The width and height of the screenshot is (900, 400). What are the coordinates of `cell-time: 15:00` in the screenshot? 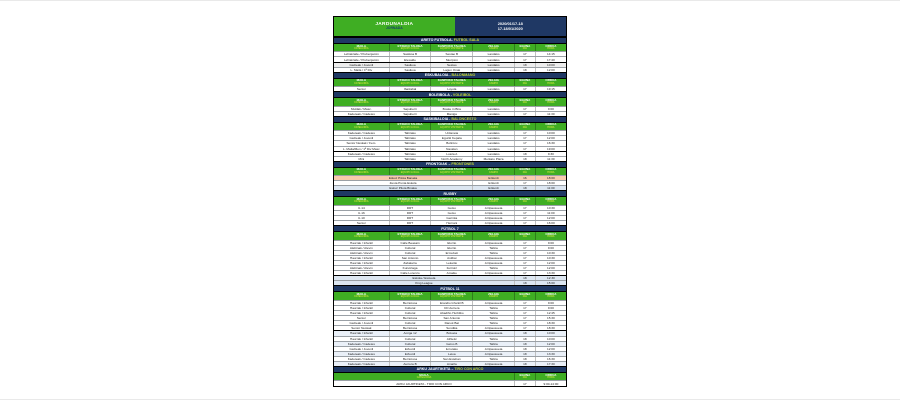 It's located at (551, 283).